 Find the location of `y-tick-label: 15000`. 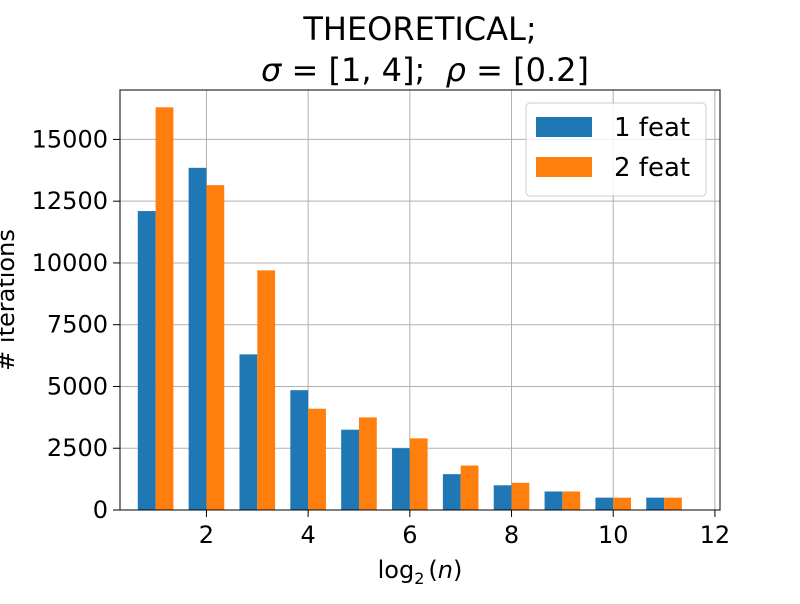

y-tick-label: 15000 is located at coordinates (70, 139).